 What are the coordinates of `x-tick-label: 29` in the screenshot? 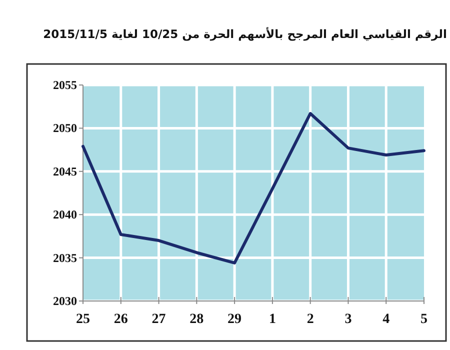 It's located at (235, 319).